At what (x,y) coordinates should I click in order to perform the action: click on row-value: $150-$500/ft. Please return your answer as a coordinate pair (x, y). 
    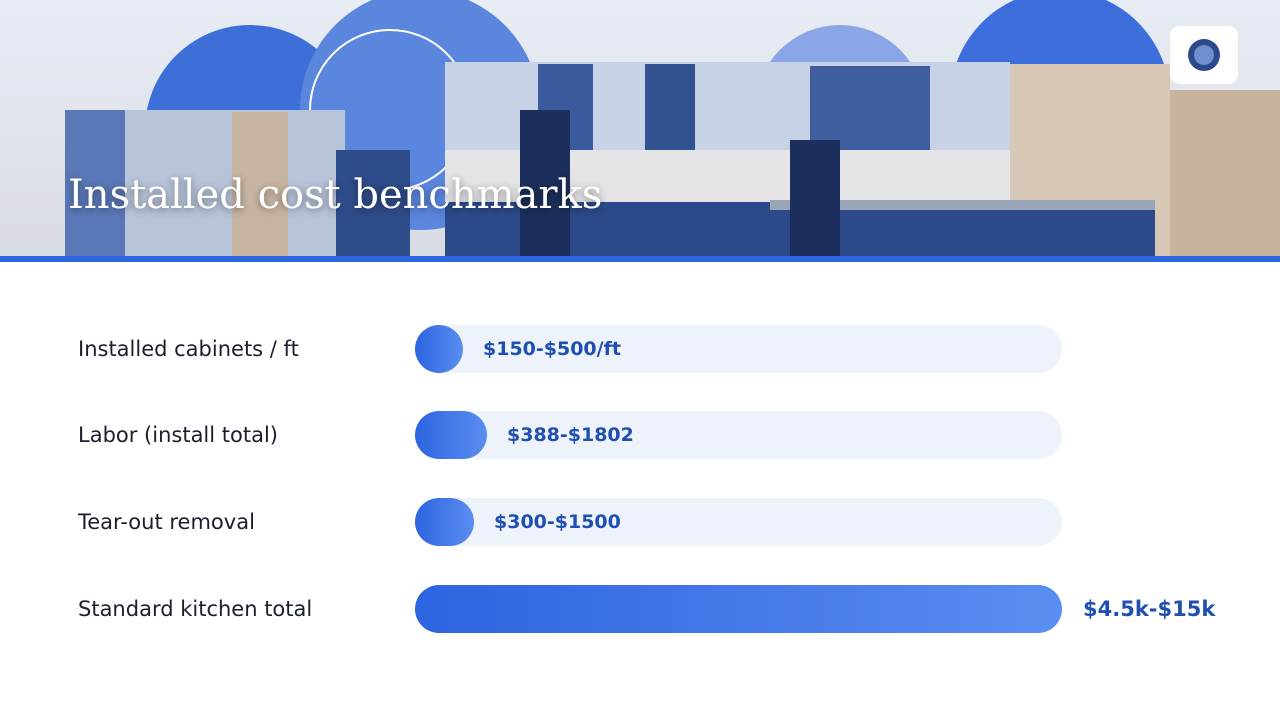
    Looking at the image, I should click on (552, 349).